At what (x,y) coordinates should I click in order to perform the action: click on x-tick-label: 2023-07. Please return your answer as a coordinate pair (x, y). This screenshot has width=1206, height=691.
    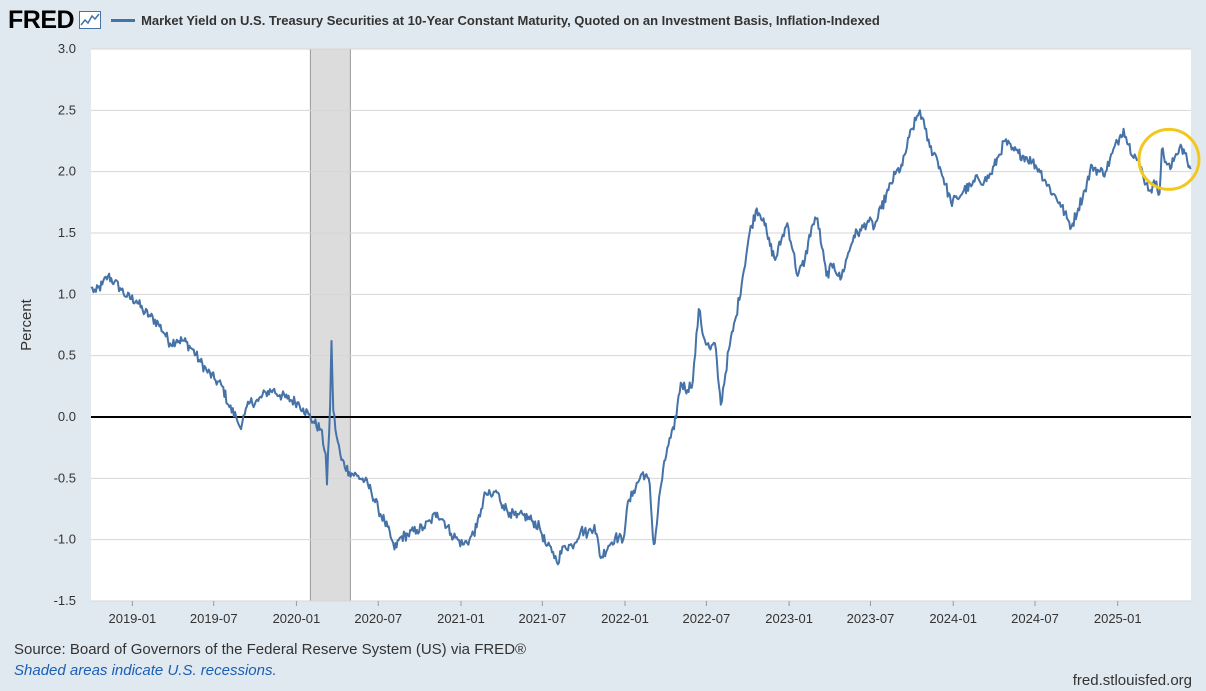
    Looking at the image, I should click on (871, 618).